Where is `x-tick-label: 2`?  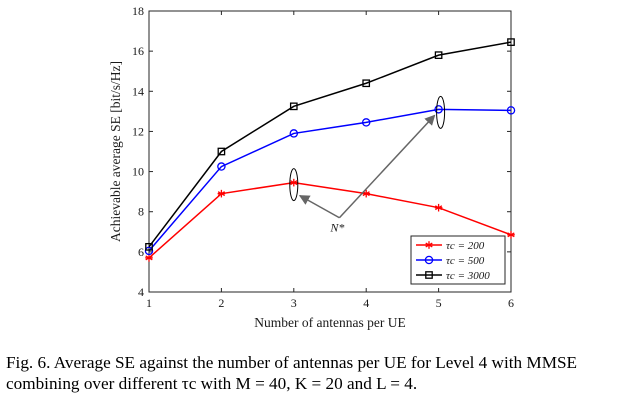
x-tick-label: 2 is located at coordinates (221, 303).